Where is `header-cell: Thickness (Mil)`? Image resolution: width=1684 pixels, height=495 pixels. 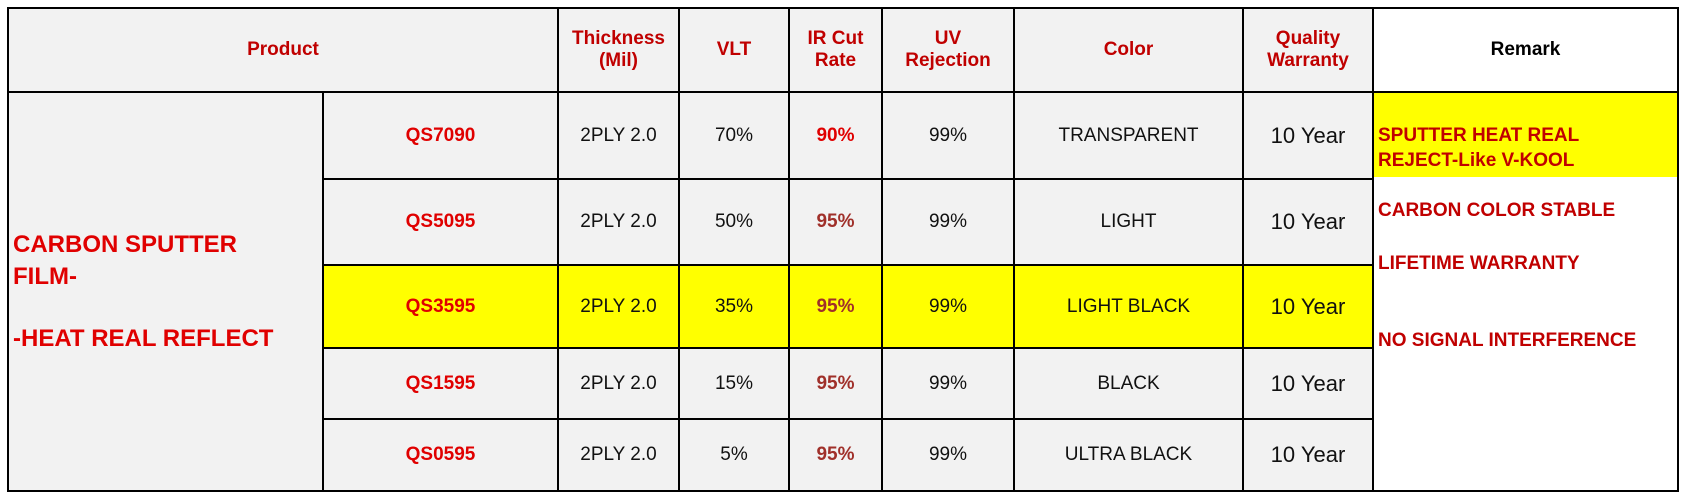 header-cell: Thickness (Mil) is located at coordinates (618, 50).